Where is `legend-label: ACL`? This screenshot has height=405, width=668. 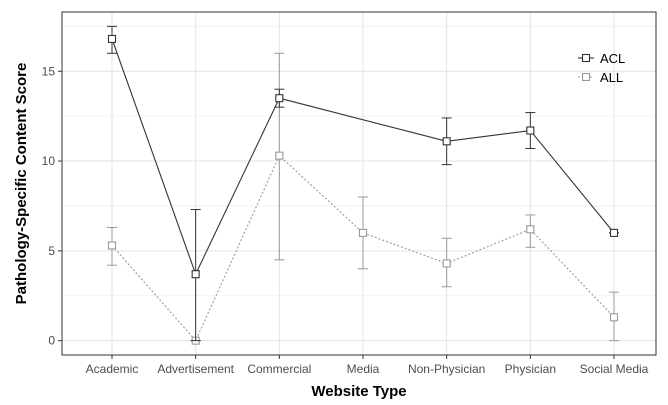 legend-label: ACL is located at coordinates (612, 58).